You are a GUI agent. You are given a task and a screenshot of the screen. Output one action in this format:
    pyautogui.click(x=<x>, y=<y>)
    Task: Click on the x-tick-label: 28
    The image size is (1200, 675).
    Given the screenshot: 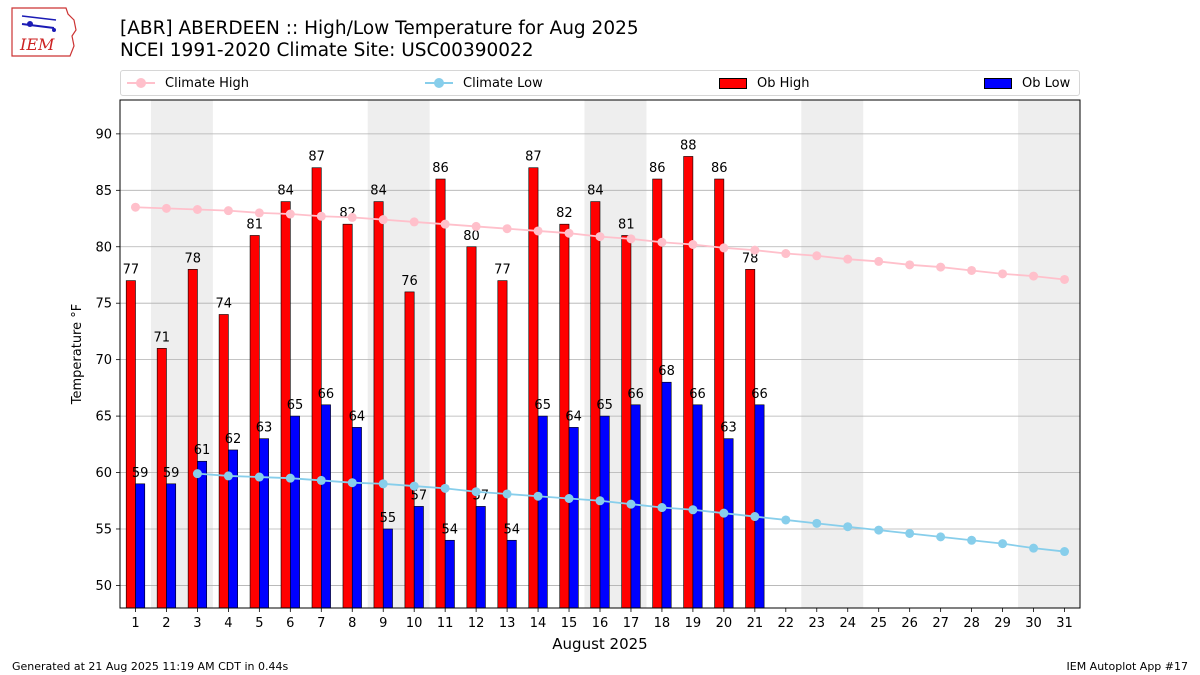 What is the action you would take?
    pyautogui.click(x=971, y=623)
    